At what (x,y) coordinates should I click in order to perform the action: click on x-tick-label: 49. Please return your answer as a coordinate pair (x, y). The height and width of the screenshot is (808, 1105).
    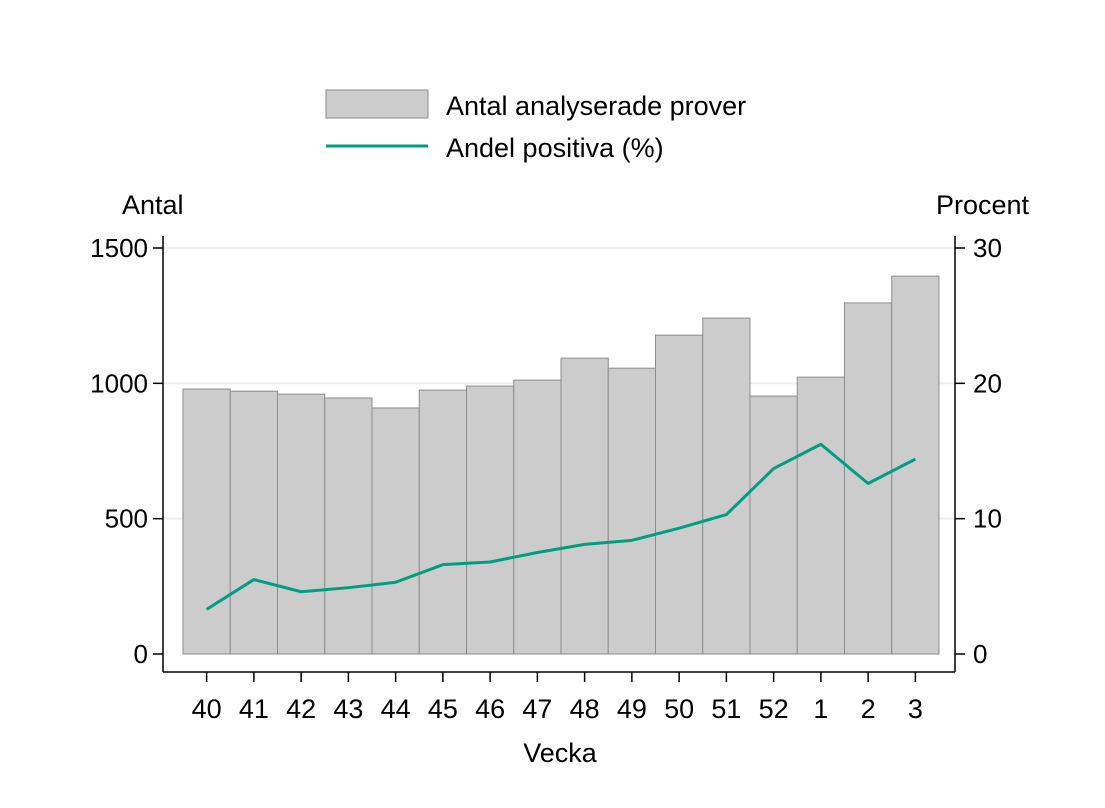
    Looking at the image, I should click on (632, 709).